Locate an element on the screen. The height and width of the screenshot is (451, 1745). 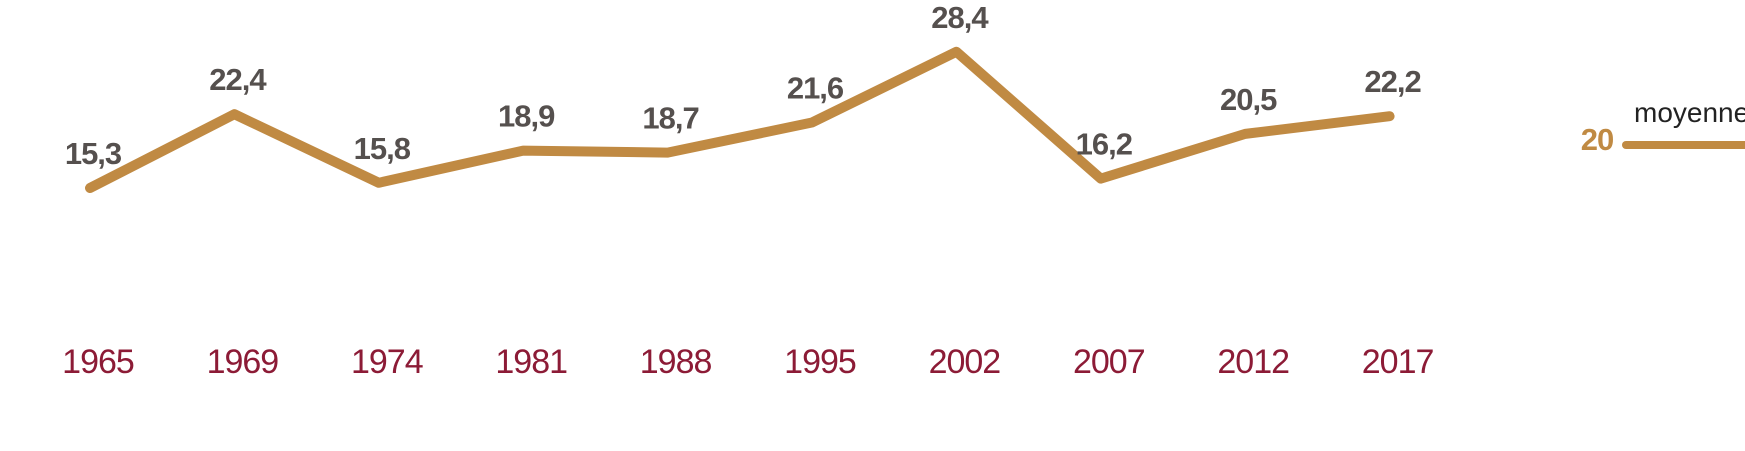
x-tick-label: 1974 is located at coordinates (387, 362).